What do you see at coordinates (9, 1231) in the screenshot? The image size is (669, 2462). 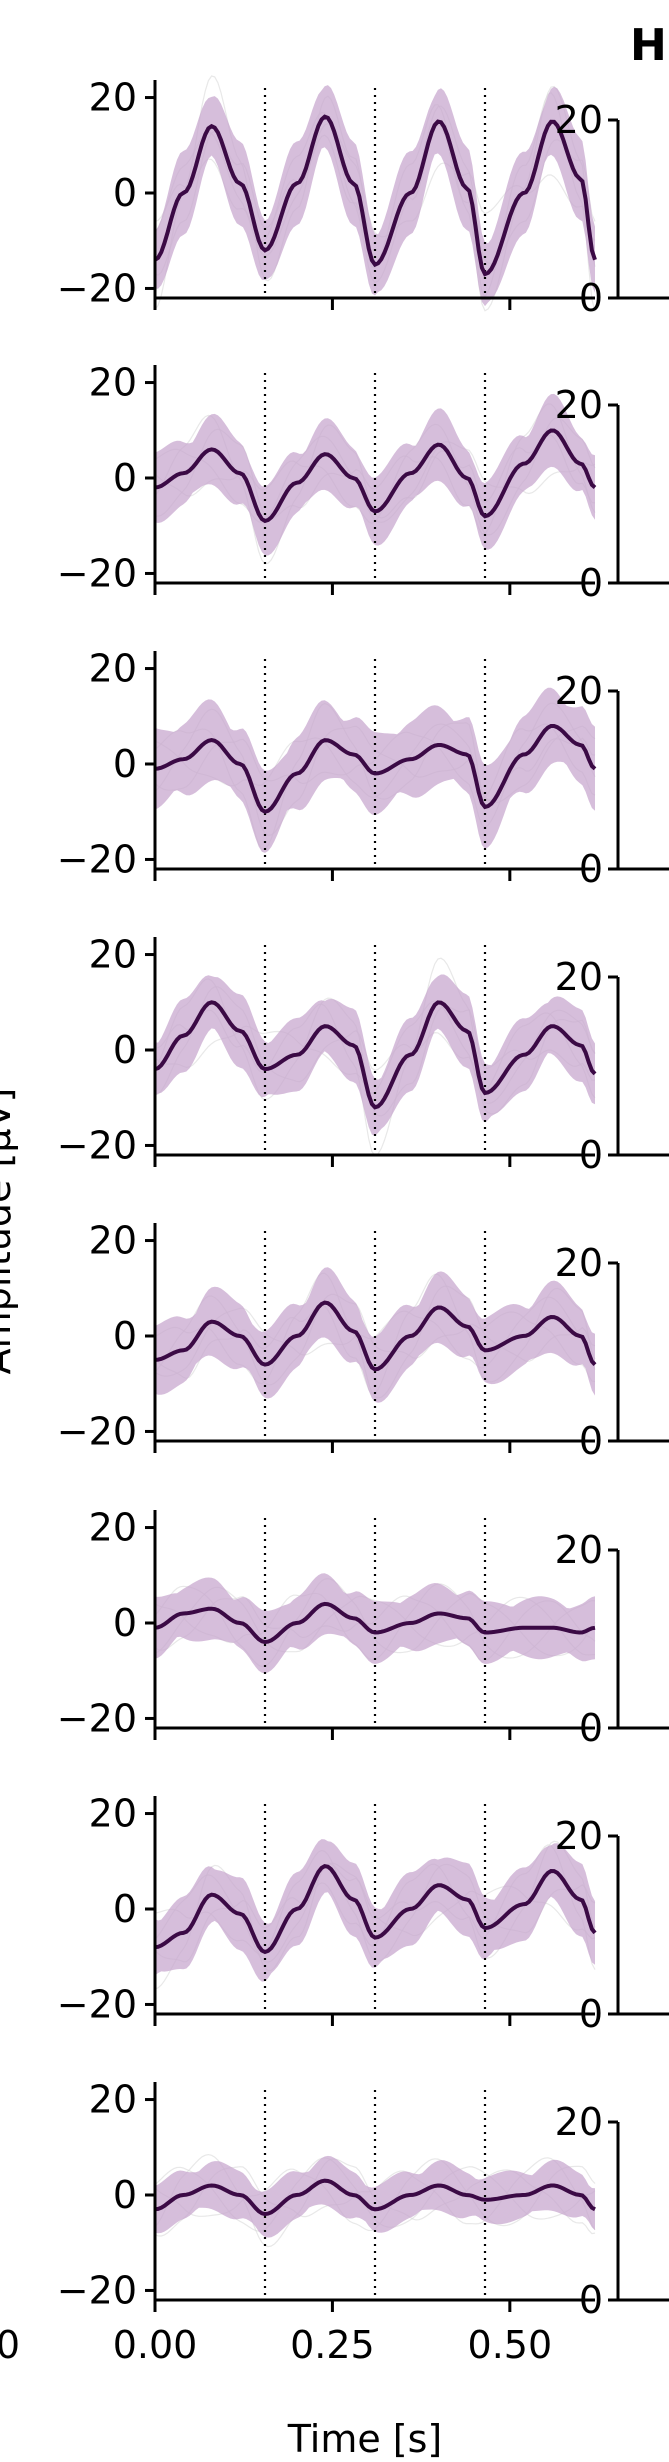 I see `y-axis-title: Amplitude [µV]` at bounding box center [9, 1231].